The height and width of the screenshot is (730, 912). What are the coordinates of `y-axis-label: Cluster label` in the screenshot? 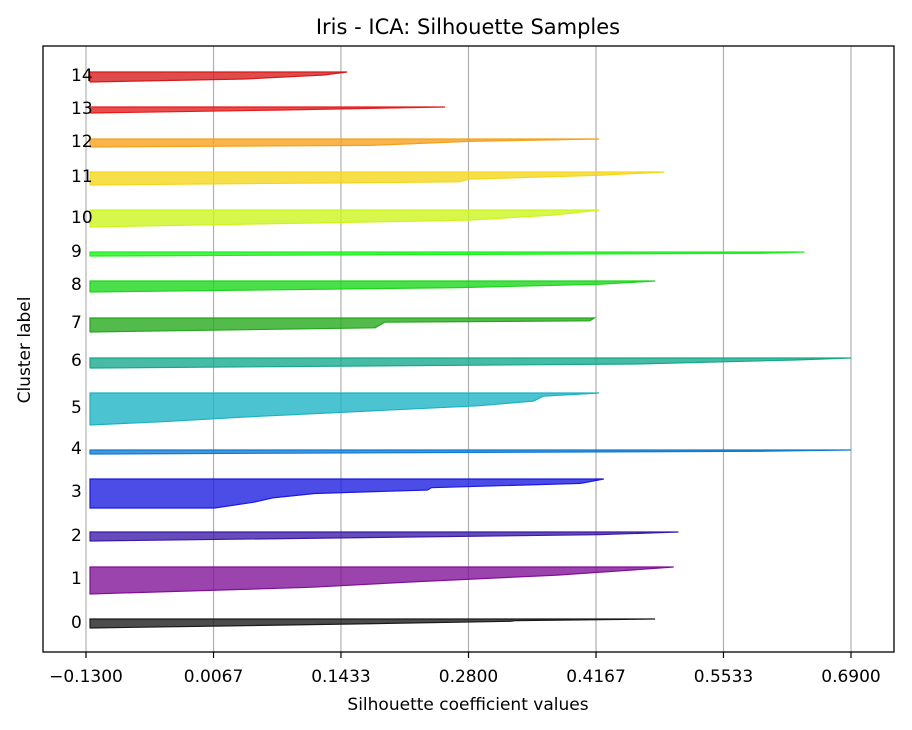 It's located at (25, 350).